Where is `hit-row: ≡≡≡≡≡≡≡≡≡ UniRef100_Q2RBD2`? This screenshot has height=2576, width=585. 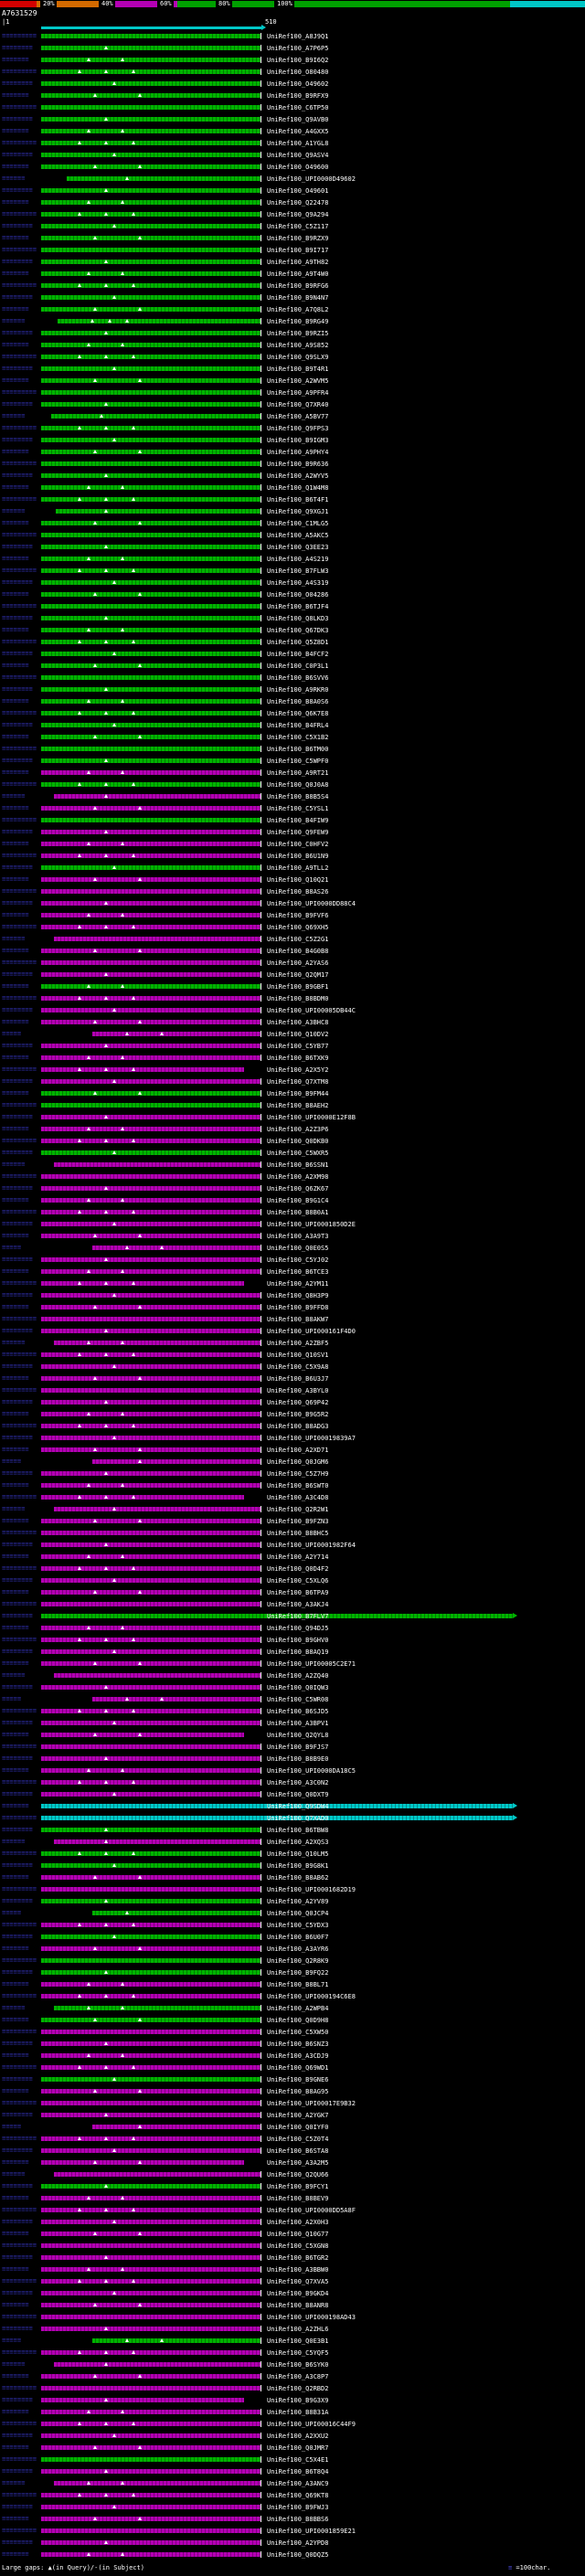 hit-row: ≡≡≡≡≡≡≡≡≡ UniRef100_Q2RBD2 is located at coordinates (293, 2388).